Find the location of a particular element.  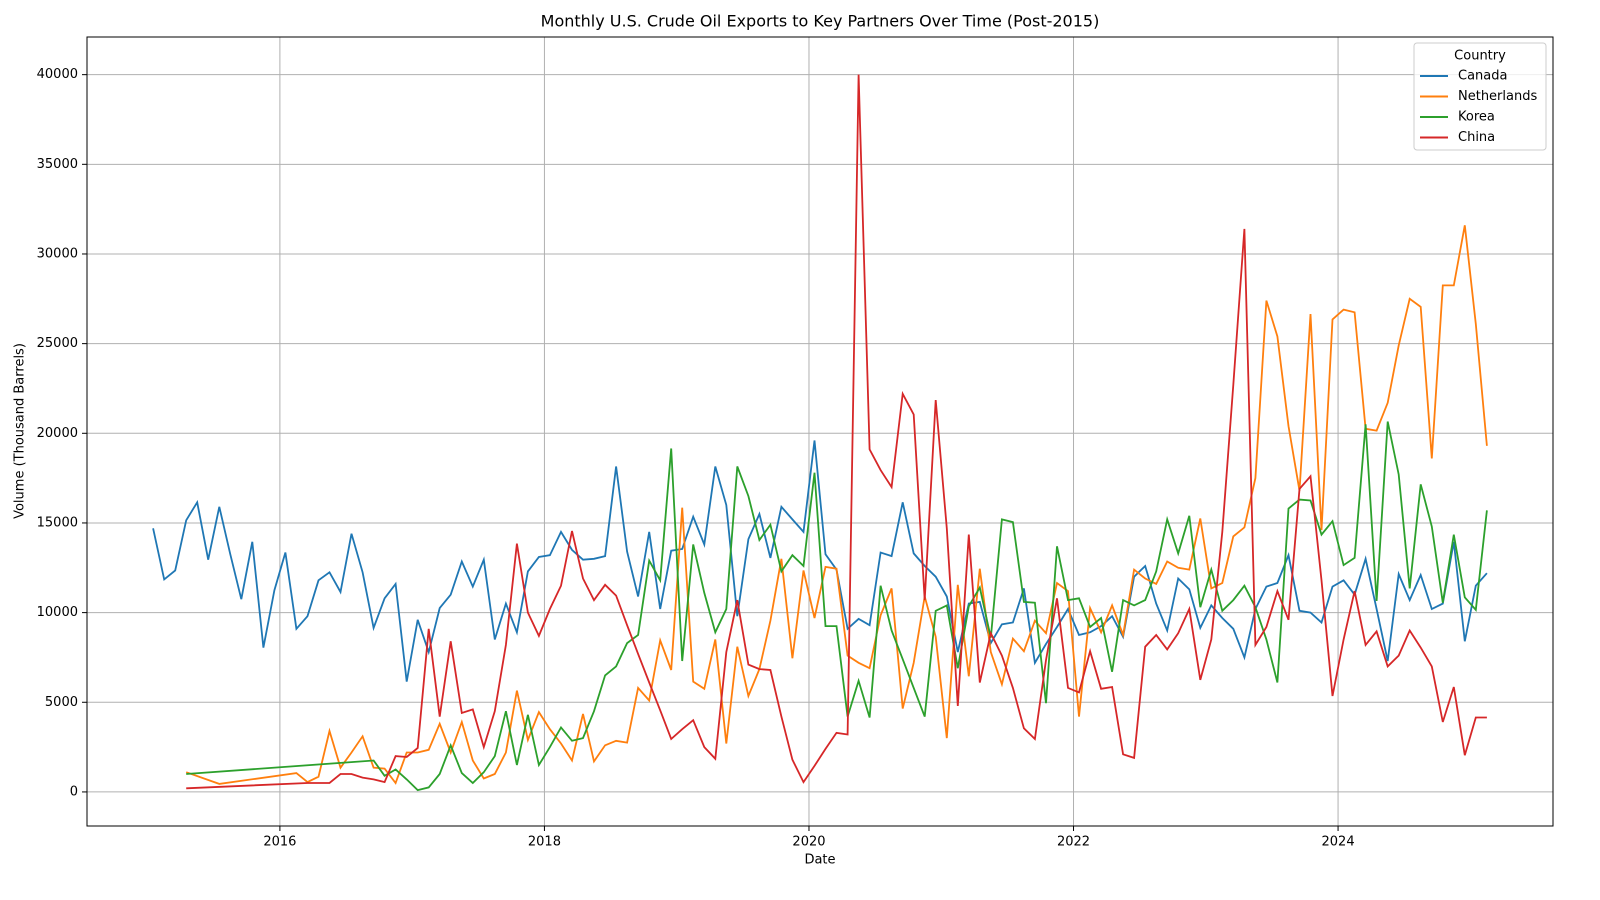

y-tick-label: 35000 is located at coordinates (57, 164).